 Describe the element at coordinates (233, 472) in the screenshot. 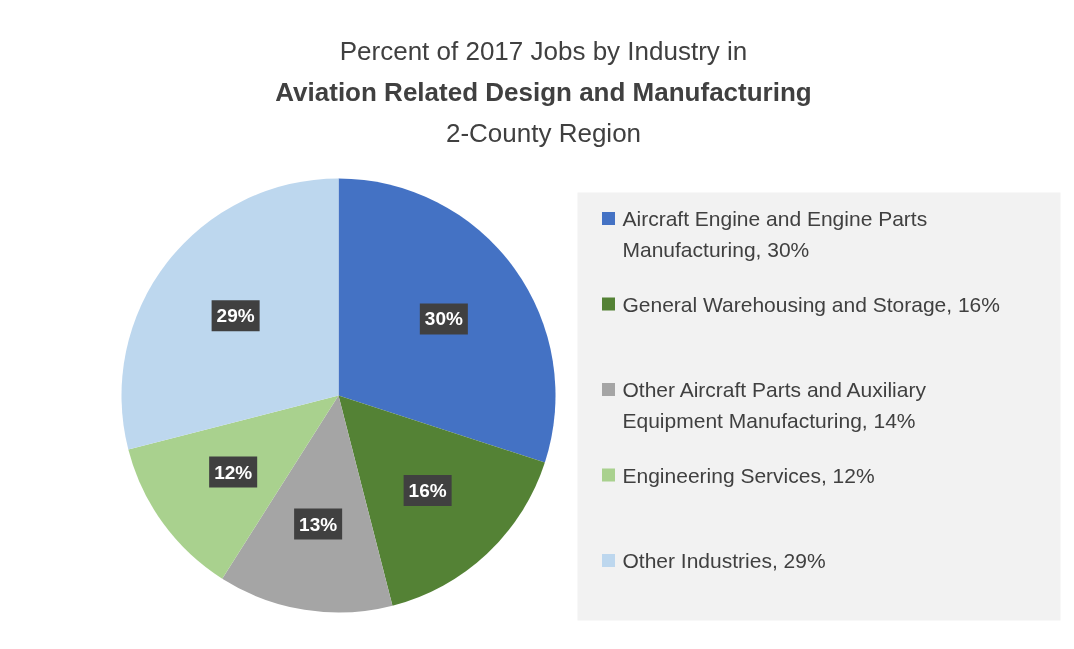

I see `data-label: 12%` at that location.